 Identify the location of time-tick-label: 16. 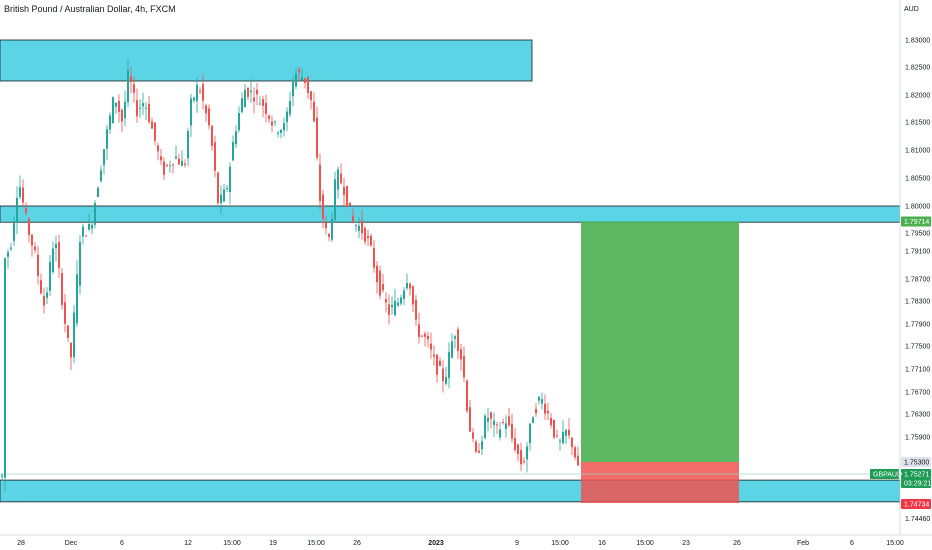
(602, 543).